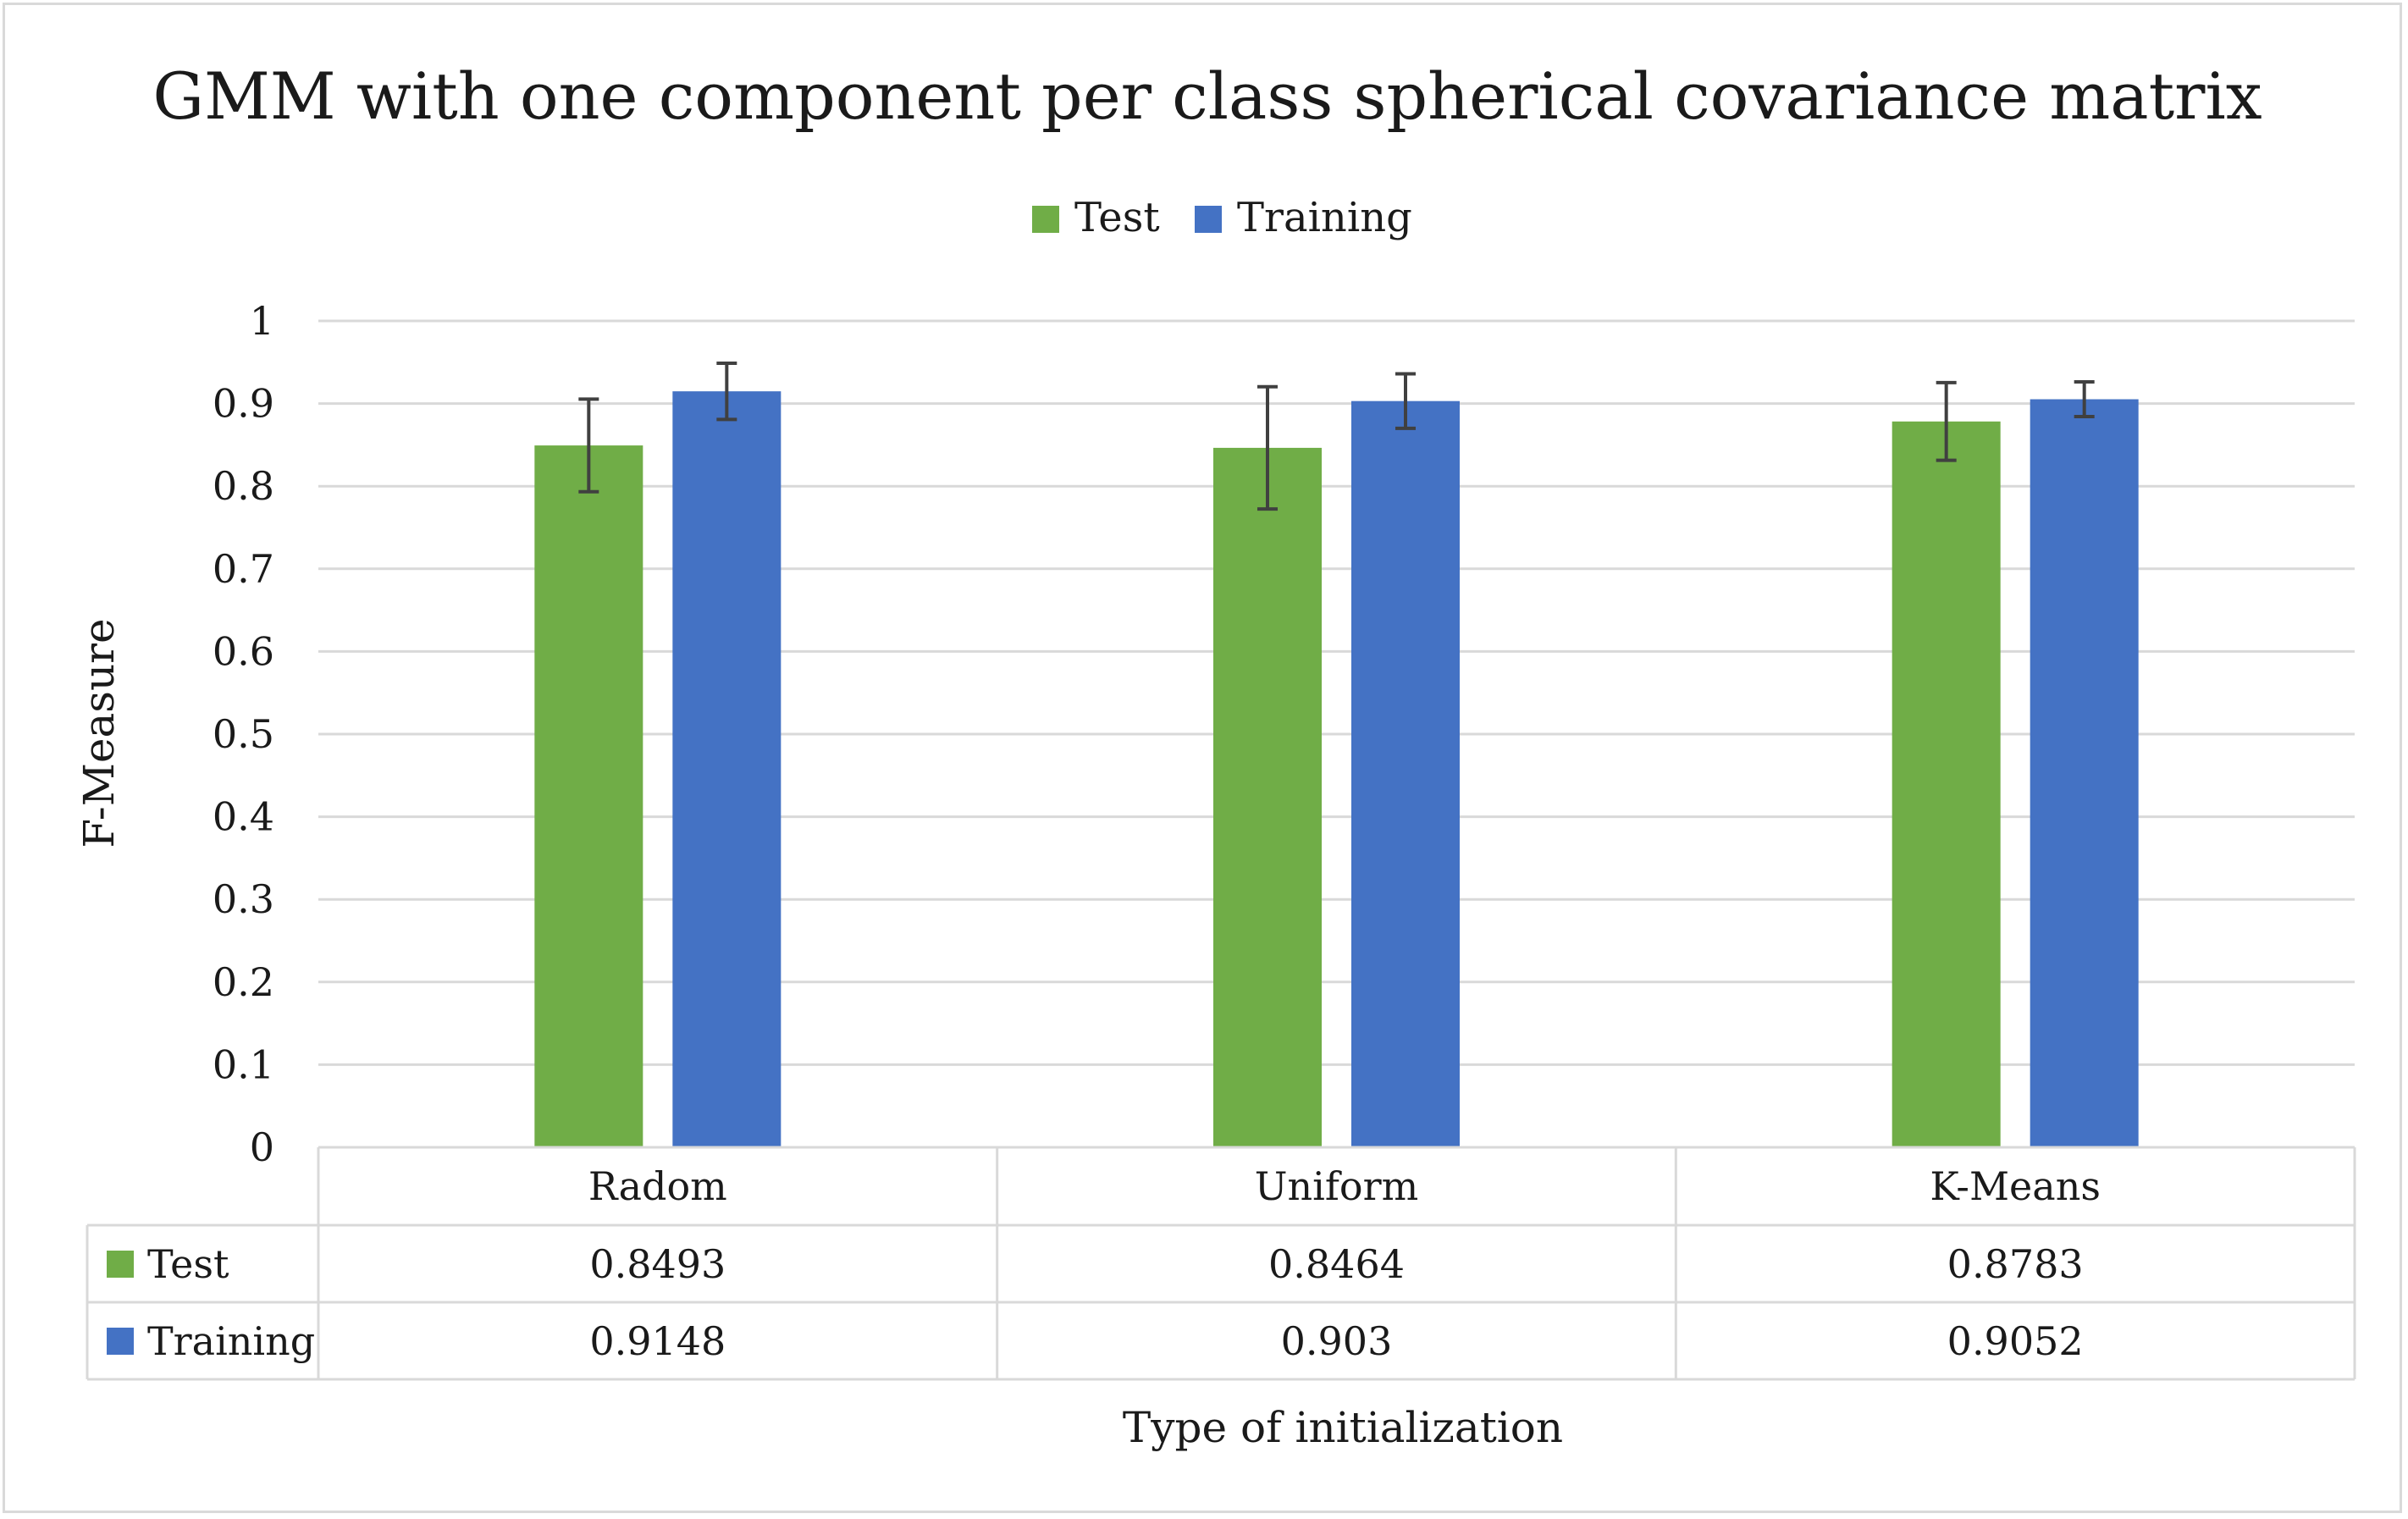 The height and width of the screenshot is (1519, 2408). I want to click on x-axis-label: Type of initialization, so click(1343, 1427).